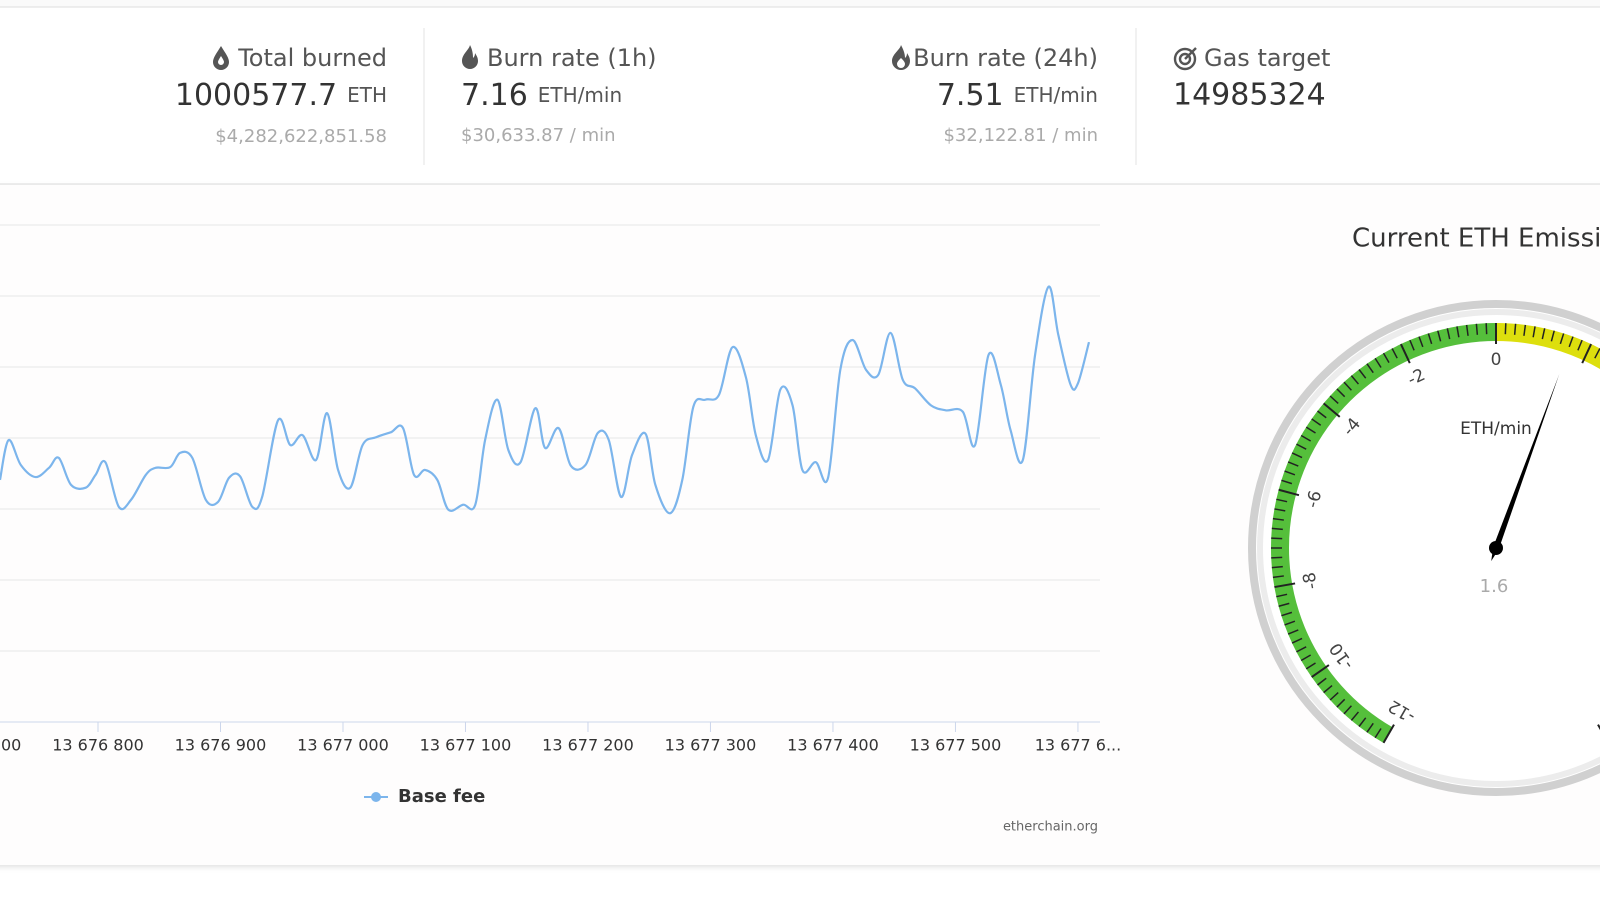 The width and height of the screenshot is (1600, 900). I want to click on stat-title: Gas target, so click(1267, 58).